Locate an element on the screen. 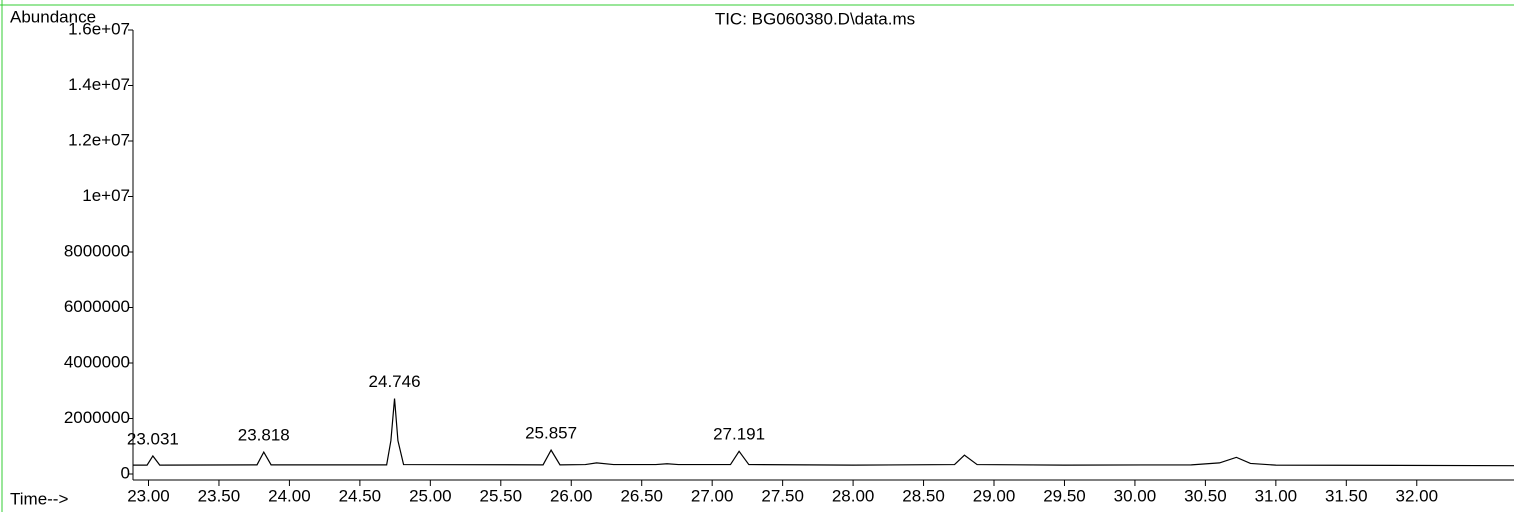 The height and width of the screenshot is (512, 1514). x-tick-label: 25.00 is located at coordinates (430, 495).